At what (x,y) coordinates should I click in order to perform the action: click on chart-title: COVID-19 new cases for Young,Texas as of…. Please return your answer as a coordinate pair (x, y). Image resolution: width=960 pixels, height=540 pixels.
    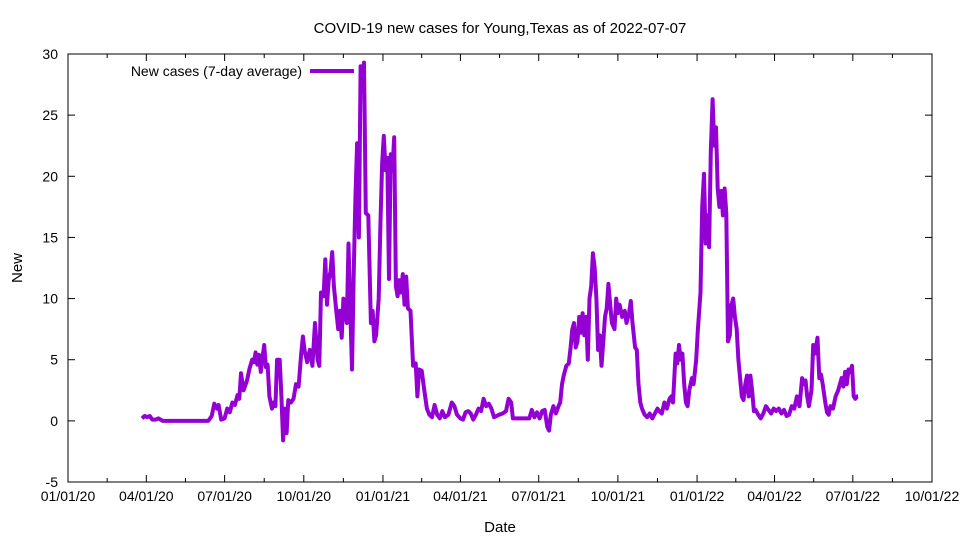
    Looking at the image, I should click on (500, 28).